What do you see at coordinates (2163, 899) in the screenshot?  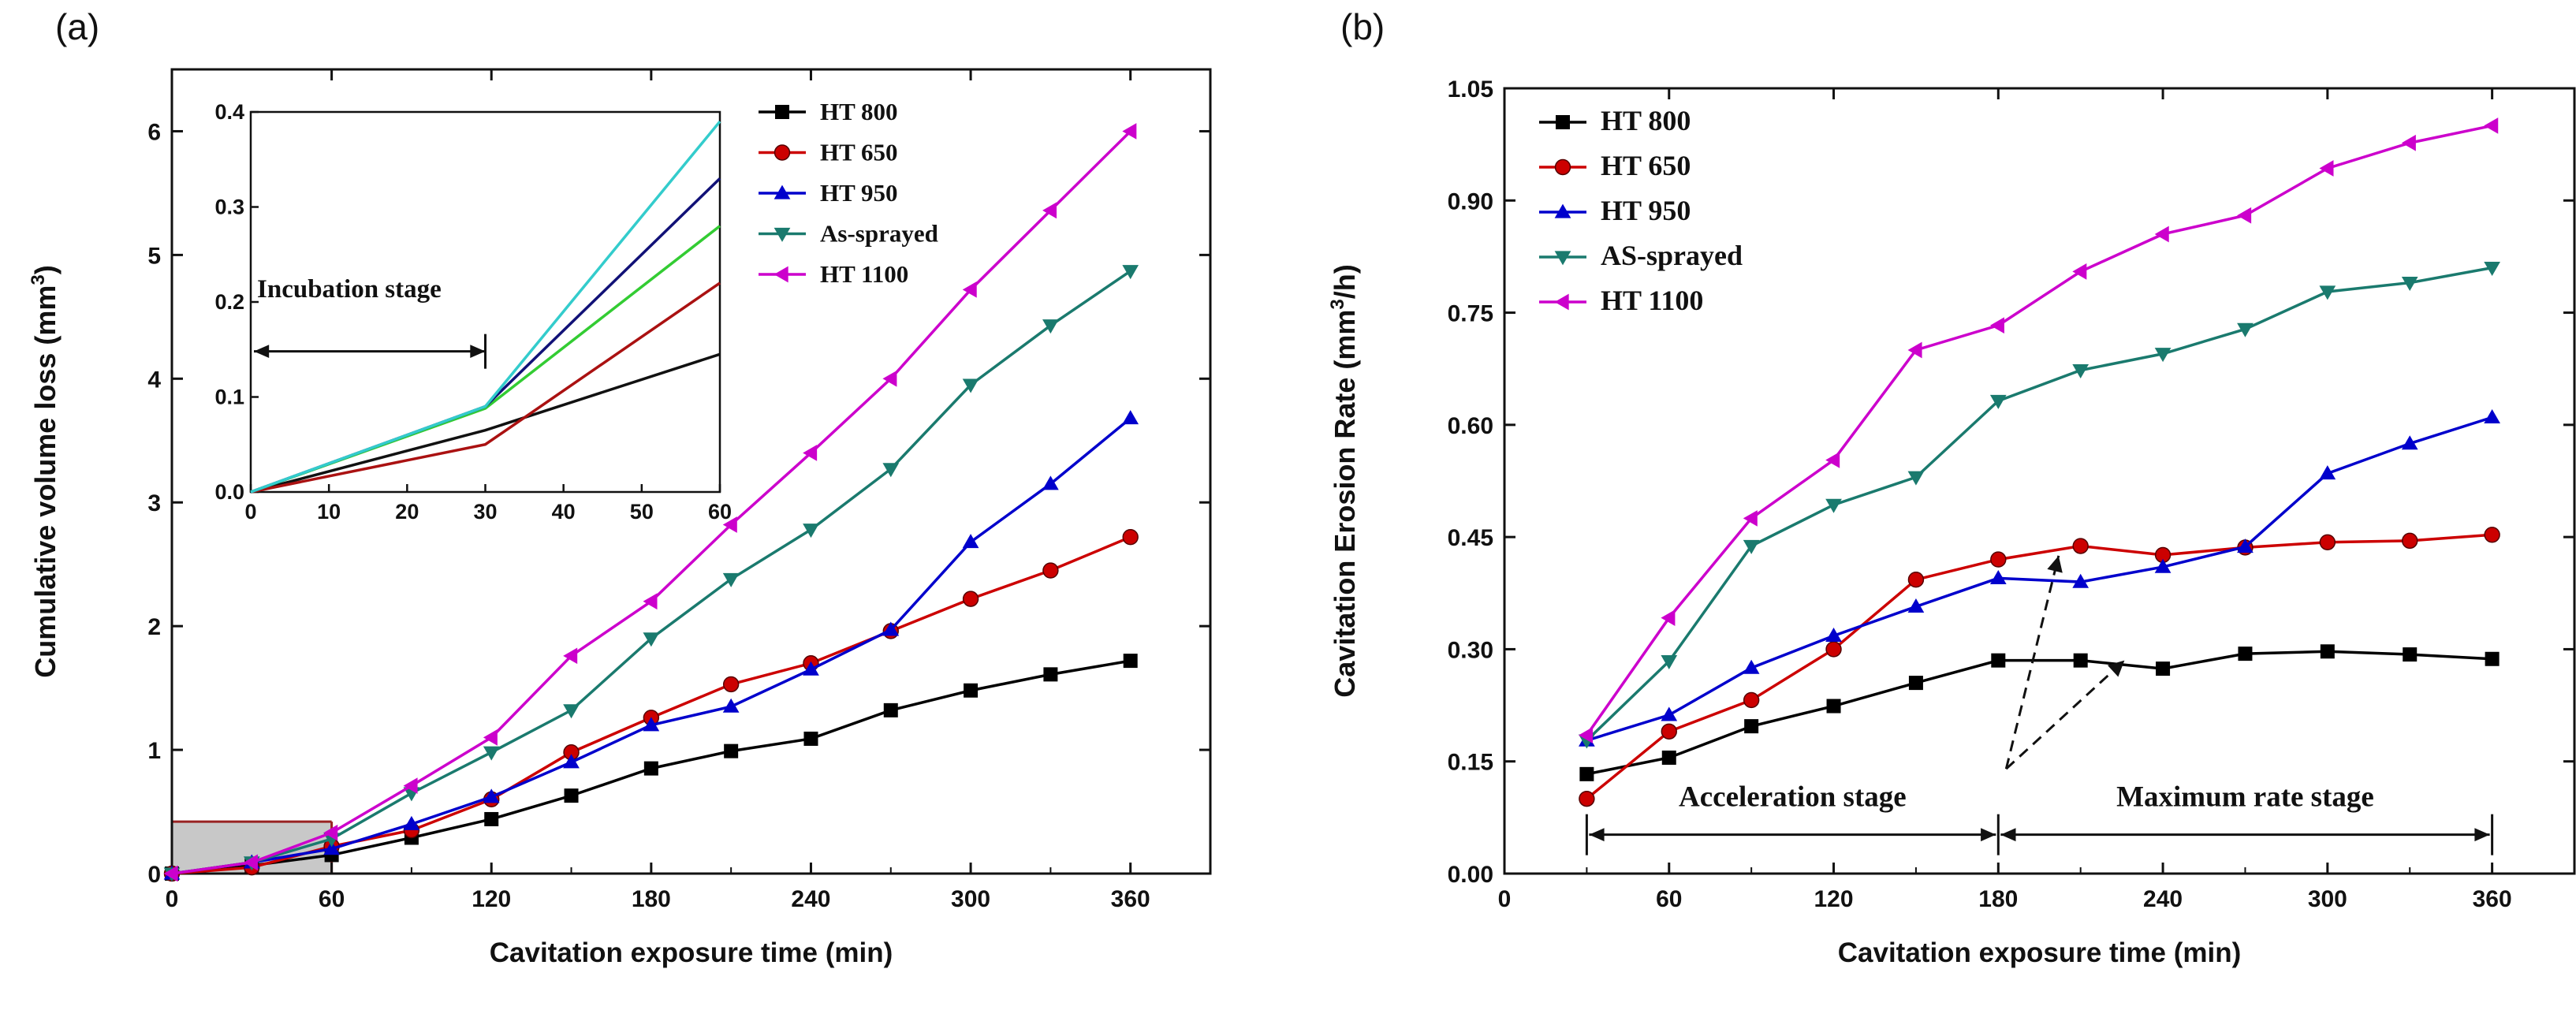 I see `x-tick-label: 240` at bounding box center [2163, 899].